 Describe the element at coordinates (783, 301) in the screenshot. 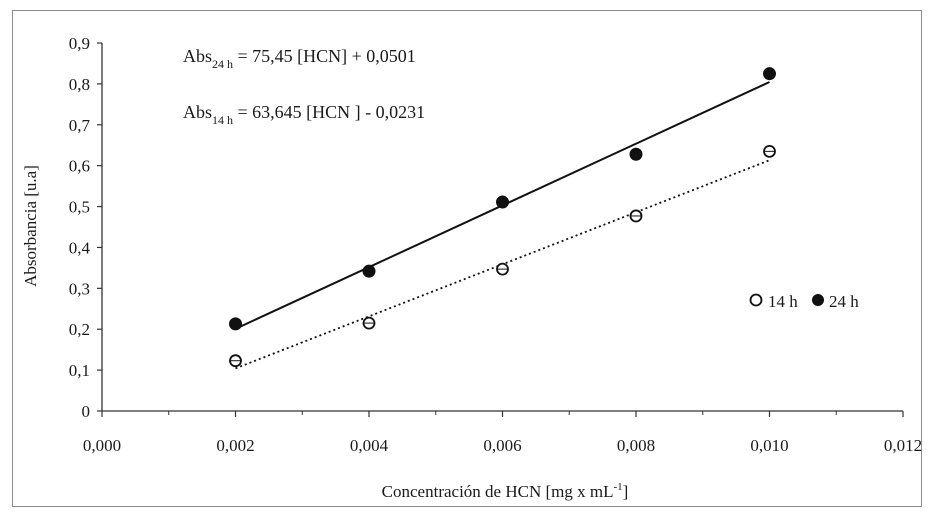

I see `legend-label-14h: 14 h` at that location.